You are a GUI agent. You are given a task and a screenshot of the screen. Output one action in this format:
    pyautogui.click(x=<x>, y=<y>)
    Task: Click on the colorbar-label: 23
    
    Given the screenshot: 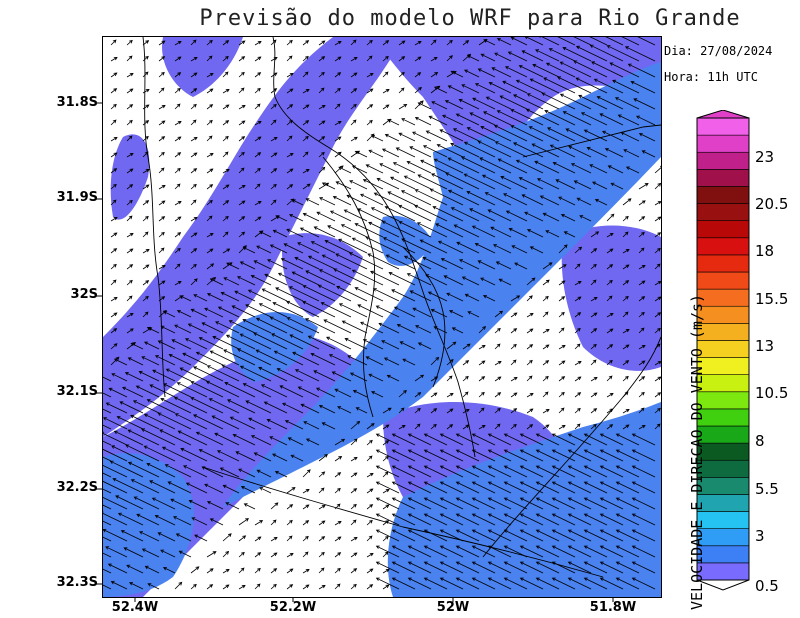 What is the action you would take?
    pyautogui.click(x=765, y=157)
    